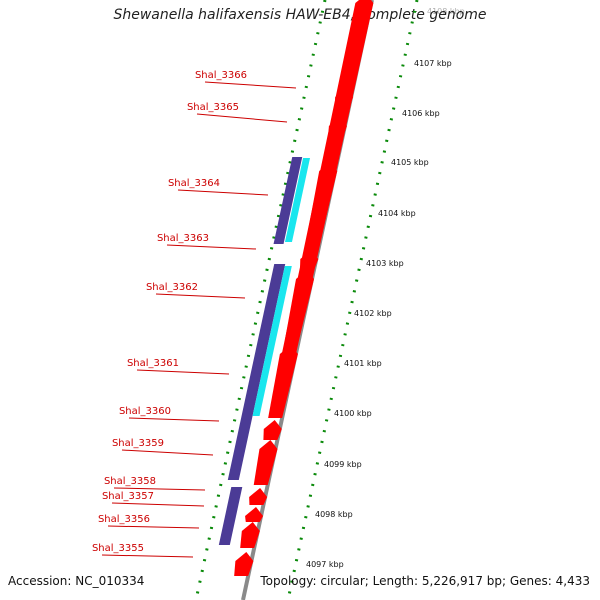  What do you see at coordinates (213, 107) in the screenshot?
I see `gene-label: Shal_3365` at bounding box center [213, 107].